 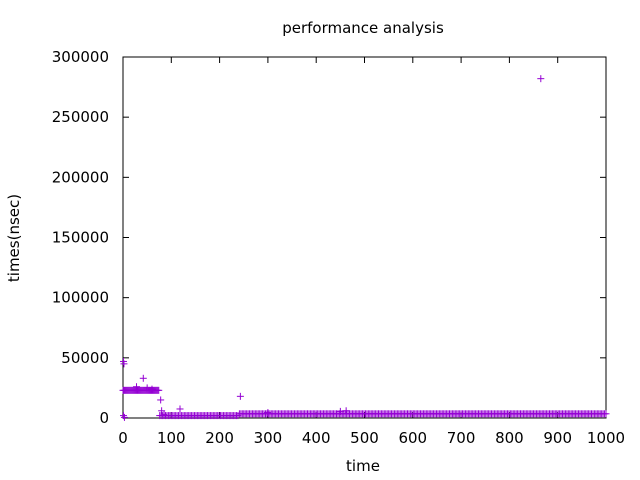 I want to click on y-tick-label: 200000, so click(x=80, y=177).